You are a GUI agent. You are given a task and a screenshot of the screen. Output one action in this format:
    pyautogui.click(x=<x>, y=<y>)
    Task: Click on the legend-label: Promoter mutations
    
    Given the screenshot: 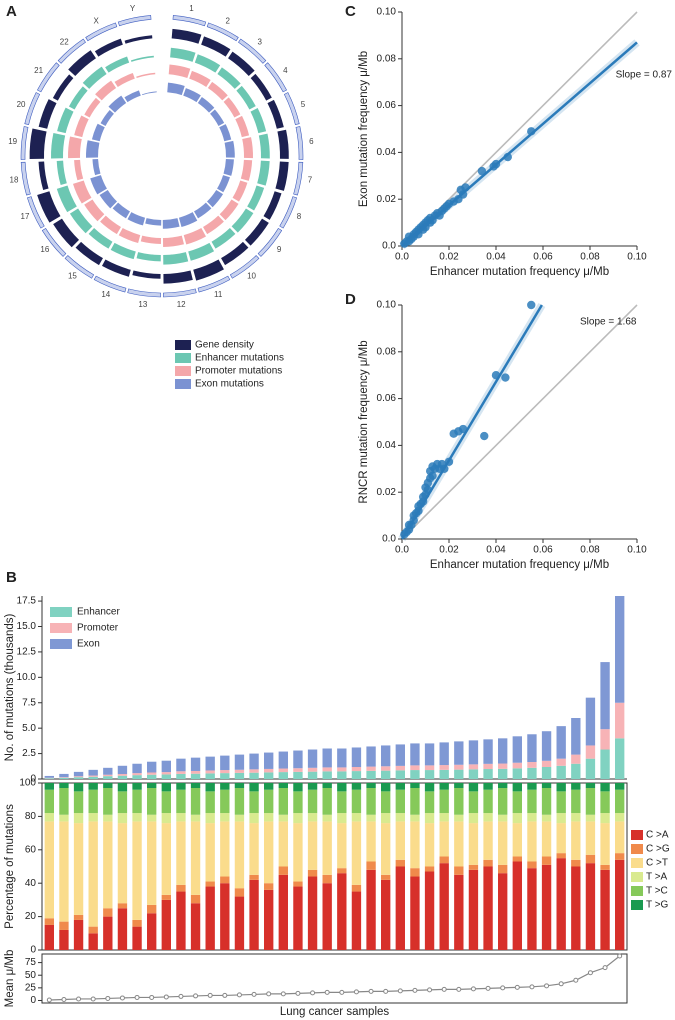 What is the action you would take?
    pyautogui.click(x=238, y=371)
    